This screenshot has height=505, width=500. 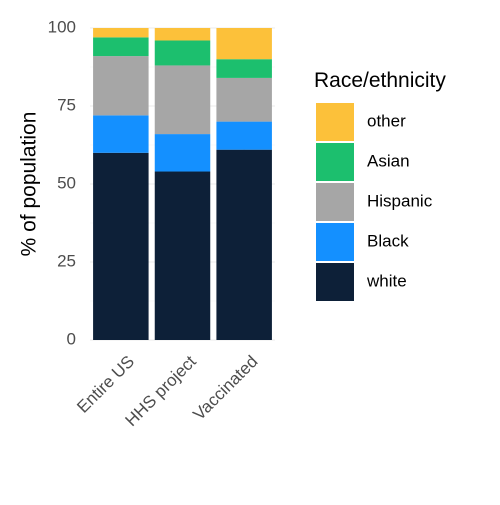 What do you see at coordinates (183, 99) in the screenshot?
I see `bar-hispanic-hhs-project` at bounding box center [183, 99].